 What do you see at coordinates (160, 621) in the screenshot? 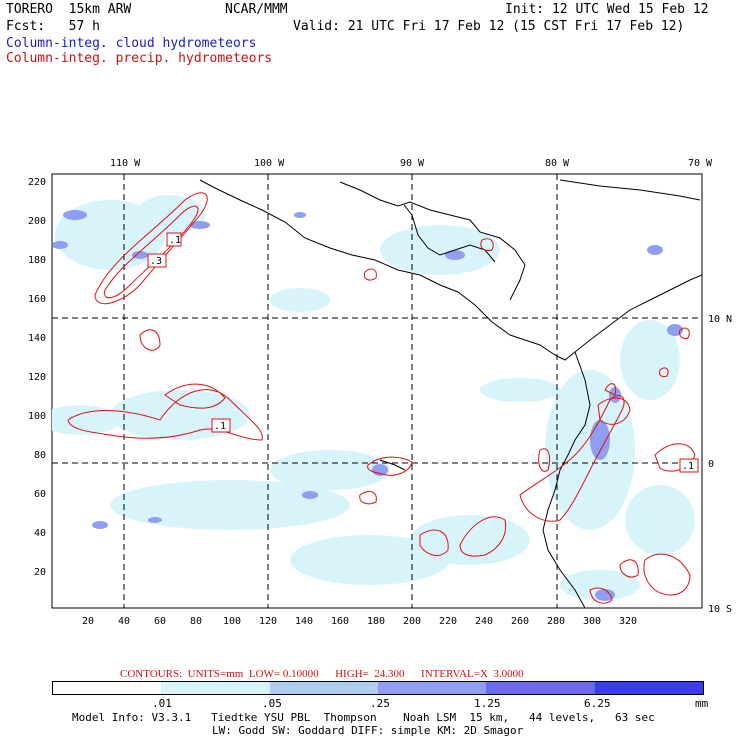
I see `x-tick-label: 60` at bounding box center [160, 621].